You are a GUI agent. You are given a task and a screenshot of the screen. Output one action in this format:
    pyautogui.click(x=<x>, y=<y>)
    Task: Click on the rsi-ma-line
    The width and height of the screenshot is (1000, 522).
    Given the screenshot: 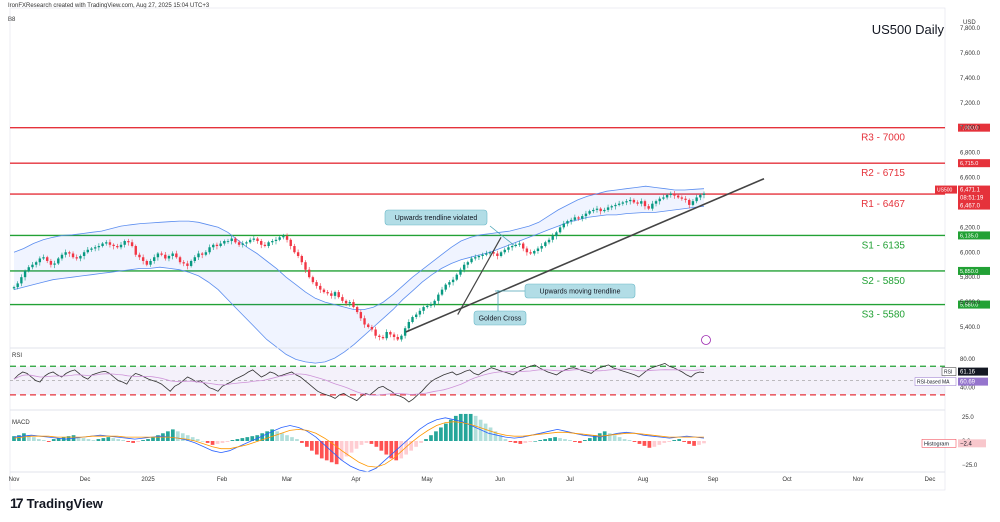 What is the action you would take?
    pyautogui.click(x=359, y=382)
    